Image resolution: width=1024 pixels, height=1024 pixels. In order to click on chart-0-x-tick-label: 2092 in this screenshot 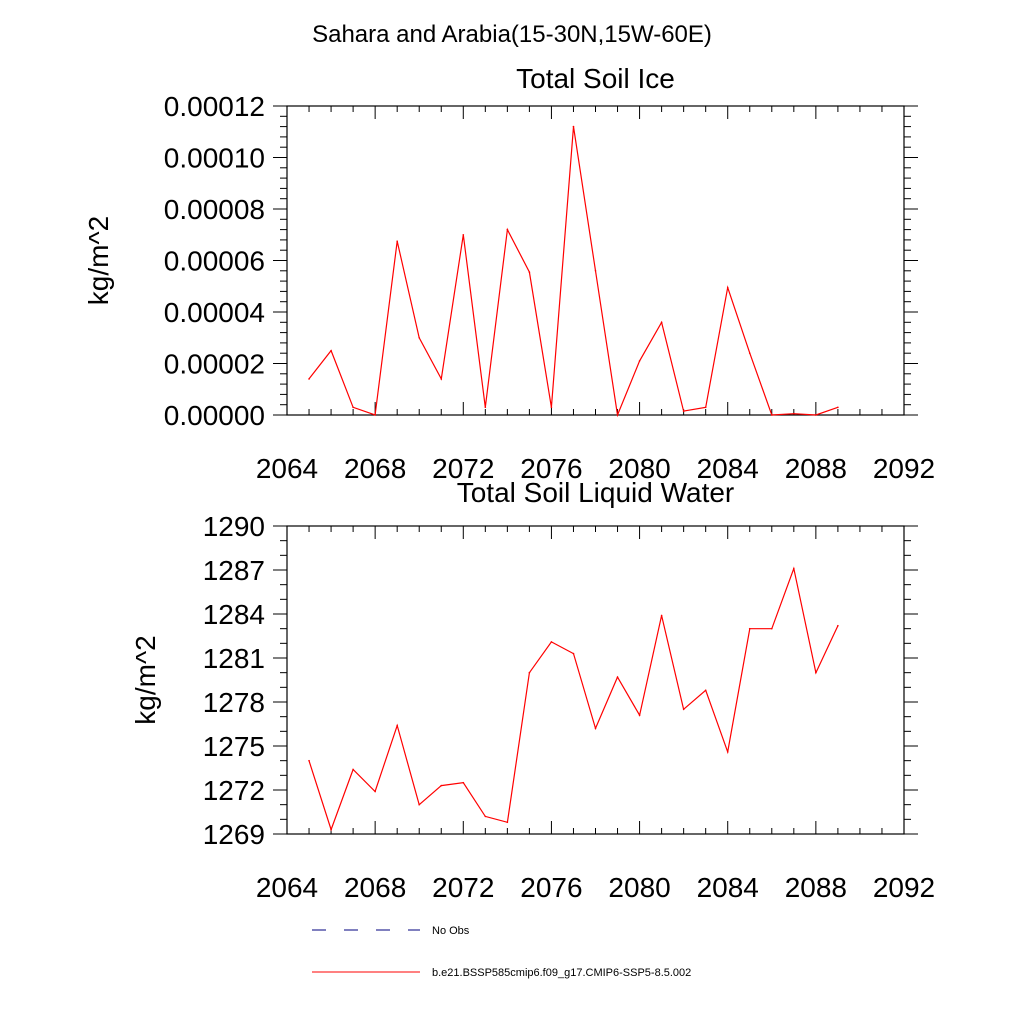, I will do `click(904, 468)`.